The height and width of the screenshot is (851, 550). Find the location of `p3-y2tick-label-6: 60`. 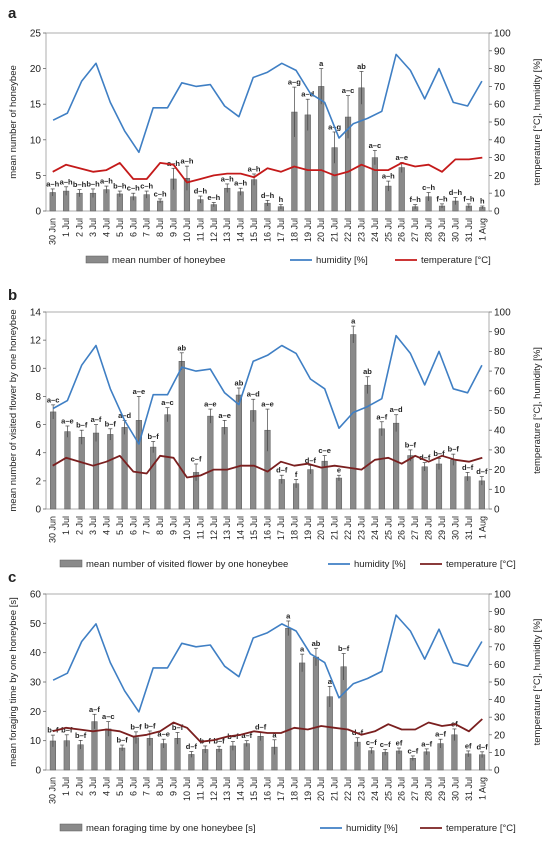

p3-y2tick-label-6: 60 is located at coordinates (500, 665).